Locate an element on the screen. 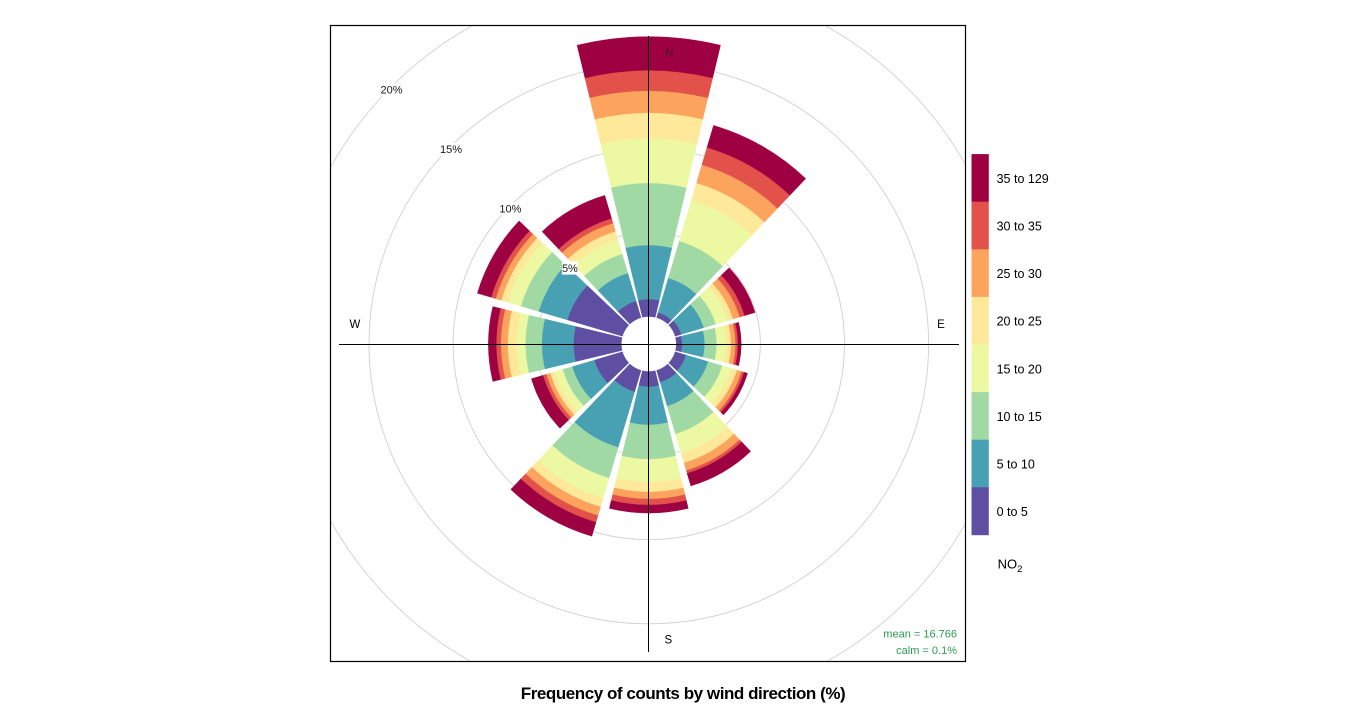 The height and width of the screenshot is (705, 1366). svg-text: W is located at coordinates (354, 325).